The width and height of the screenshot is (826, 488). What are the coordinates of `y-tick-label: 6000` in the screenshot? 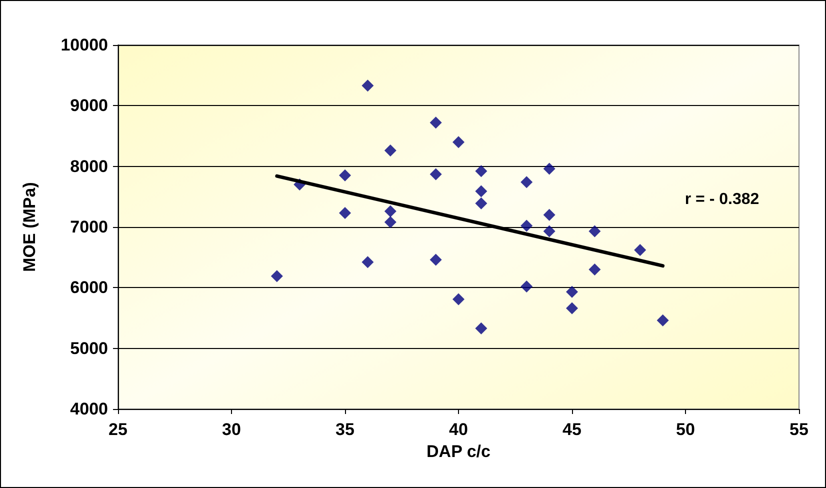 It's located at (89, 288).